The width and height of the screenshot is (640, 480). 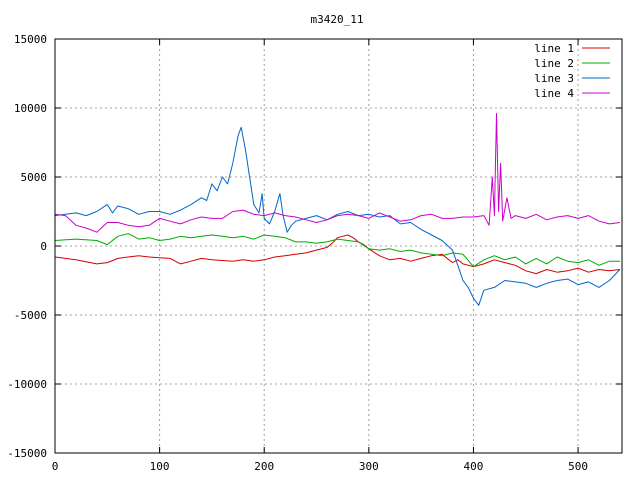 I want to click on y-tick-label: 15000, so click(x=30, y=39).